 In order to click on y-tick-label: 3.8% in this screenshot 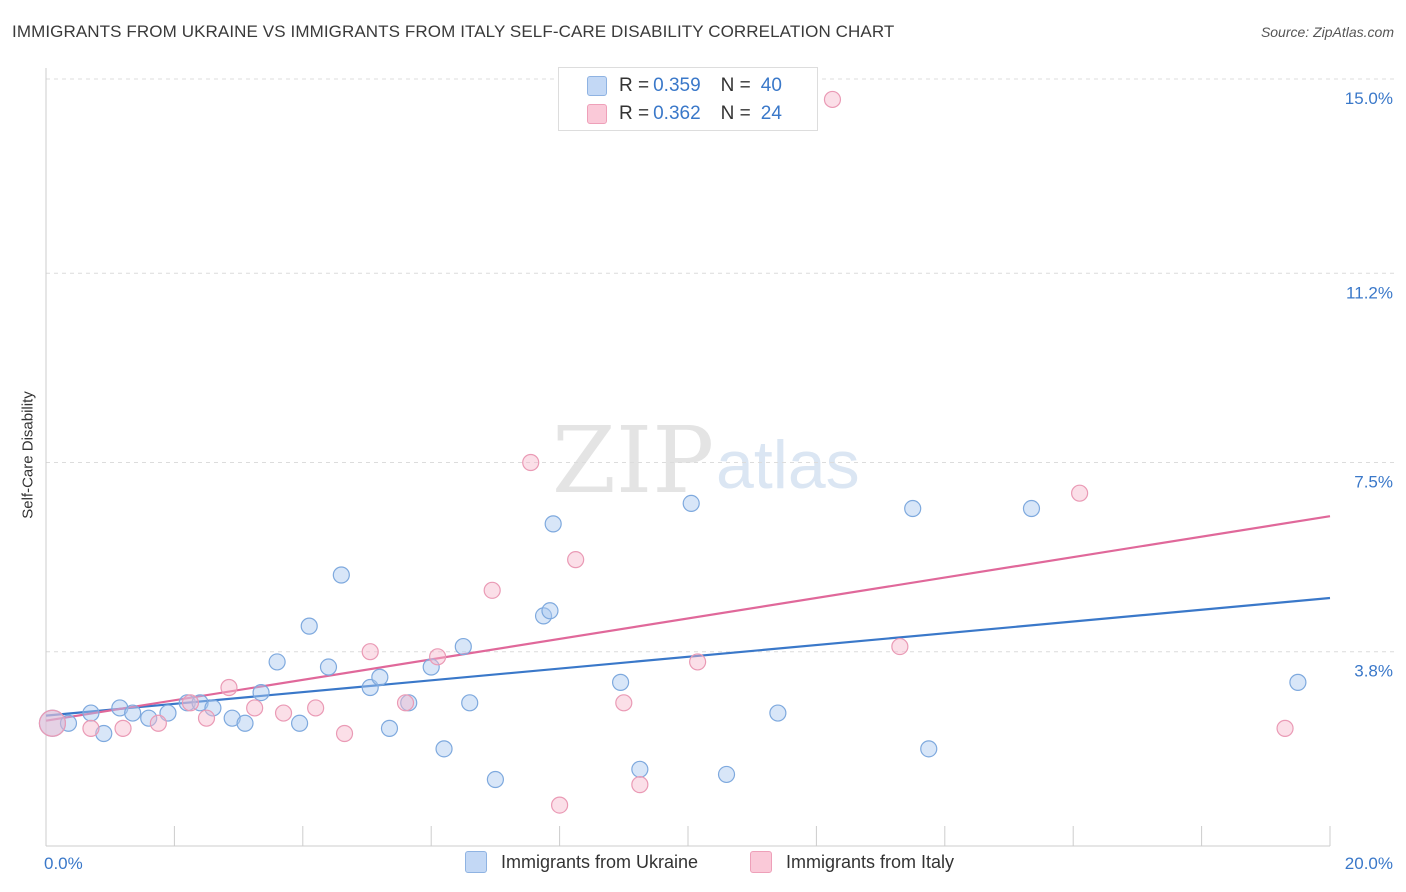, I will do `click(1373, 671)`.